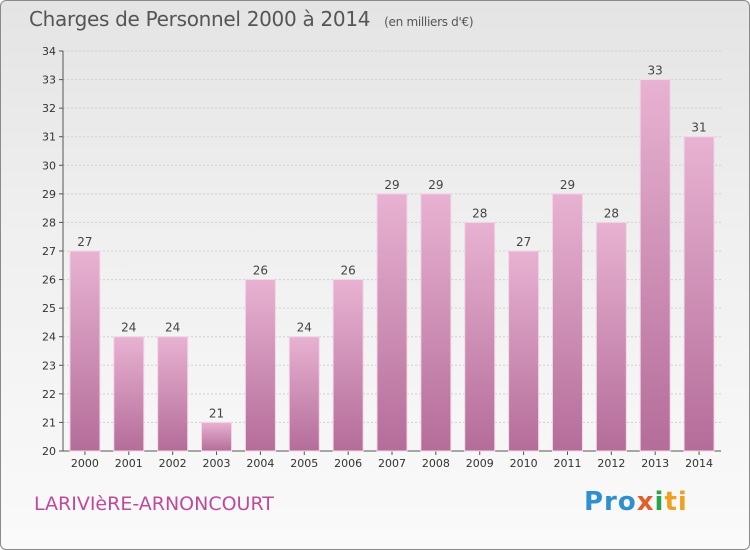 This screenshot has width=750, height=550. What do you see at coordinates (49, 80) in the screenshot?
I see `y-tick-label: 33` at bounding box center [49, 80].